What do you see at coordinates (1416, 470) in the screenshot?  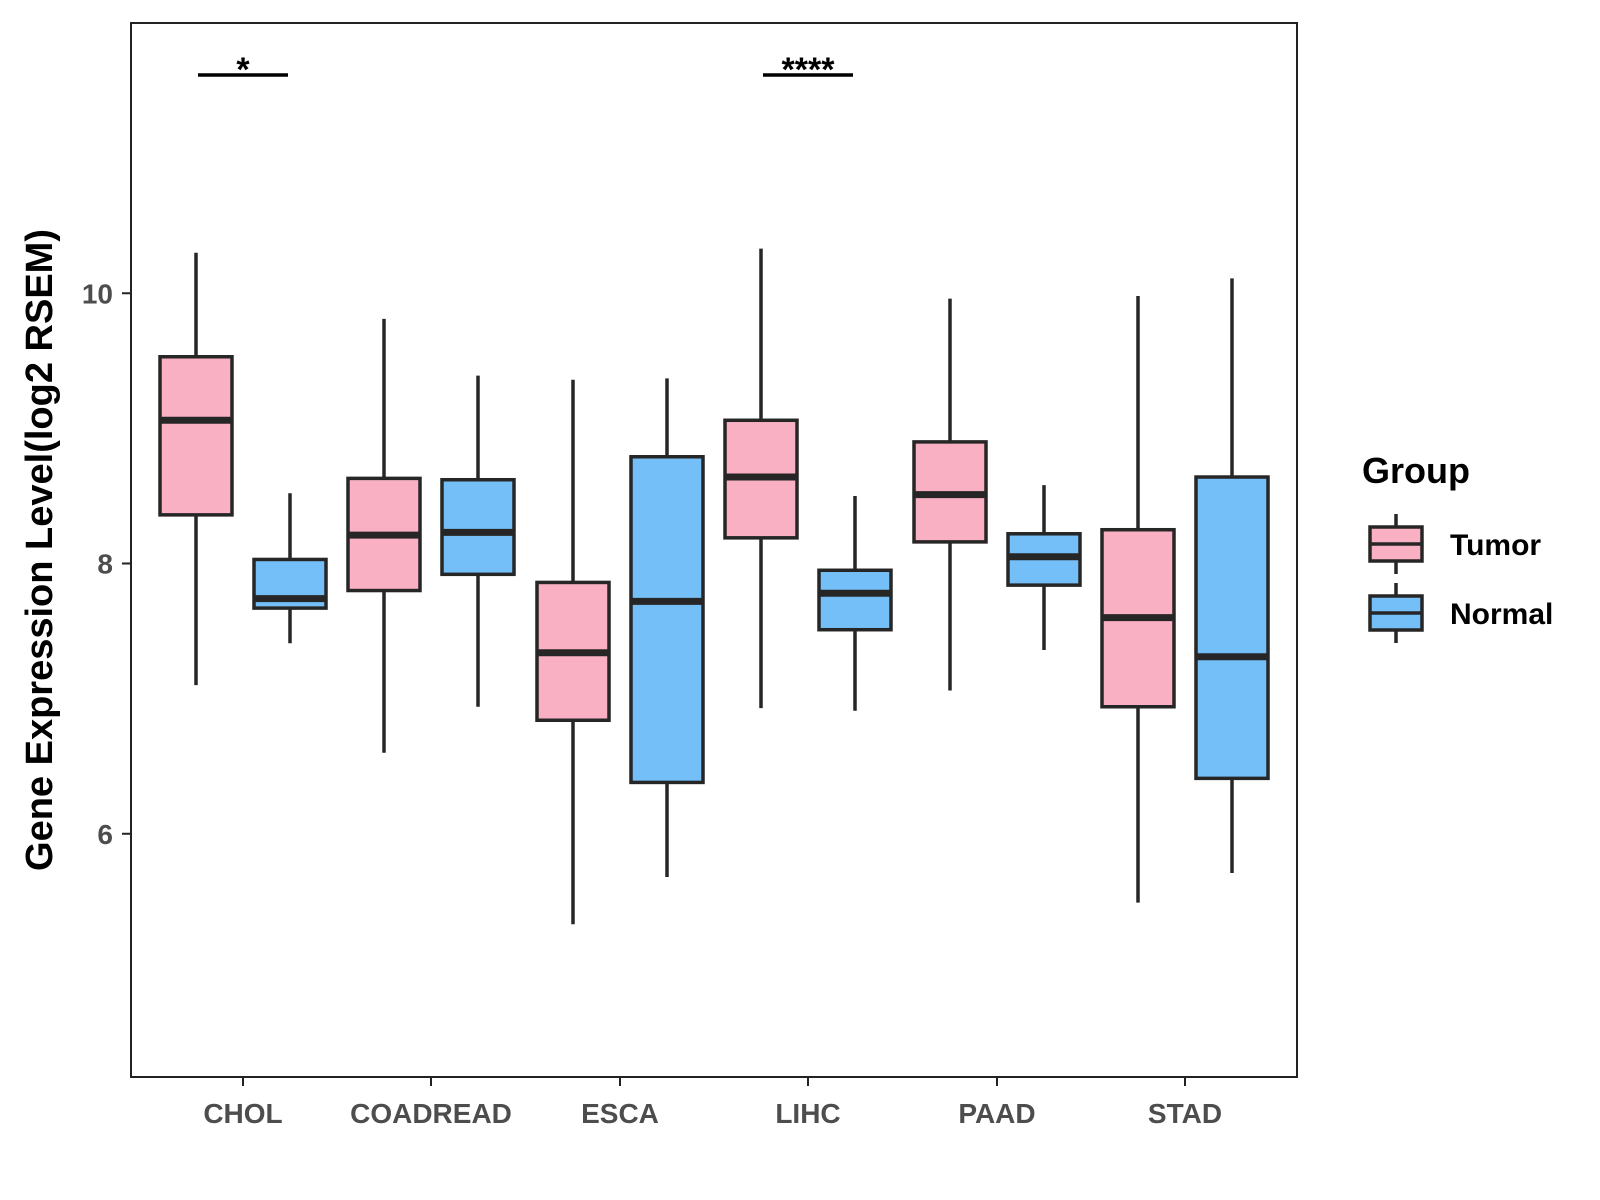 I see `legend-title: Group` at bounding box center [1416, 470].